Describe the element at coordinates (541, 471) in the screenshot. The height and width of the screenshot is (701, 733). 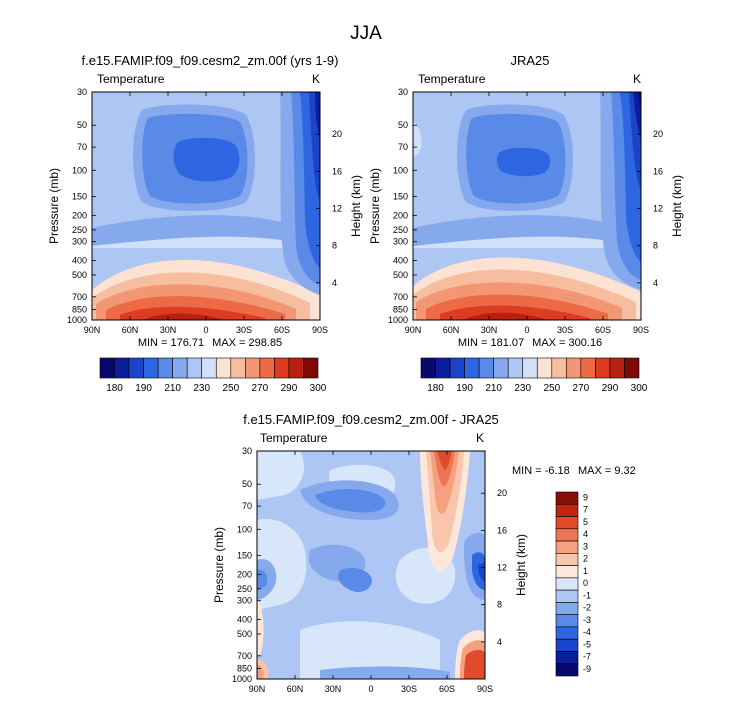
I see `min-label: MIN = -6.18` at that location.